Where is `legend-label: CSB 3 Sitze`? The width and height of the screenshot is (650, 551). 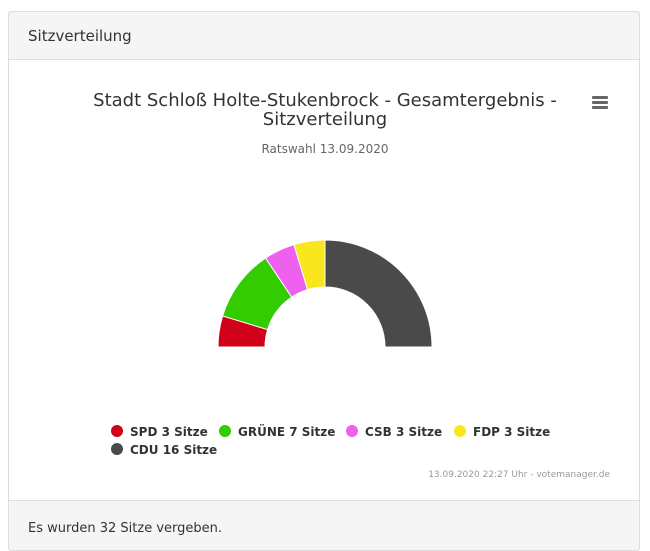 legend-label: CSB 3 Sitze is located at coordinates (403, 432).